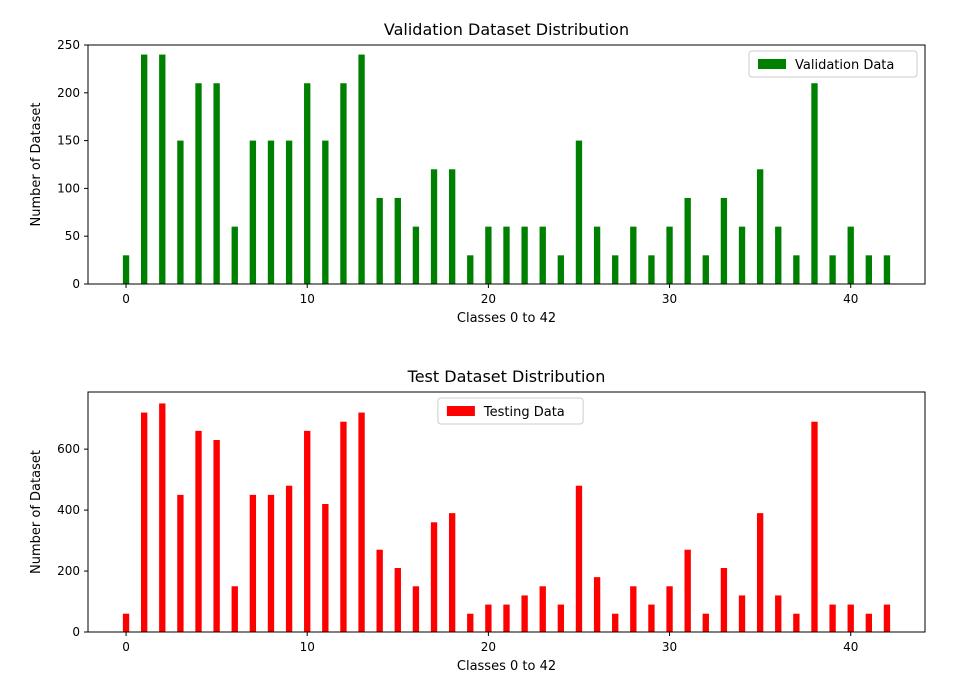 This screenshot has height=689, width=975. Describe the element at coordinates (307, 299) in the screenshot. I see `validation-x-tick-label: 10` at that location.